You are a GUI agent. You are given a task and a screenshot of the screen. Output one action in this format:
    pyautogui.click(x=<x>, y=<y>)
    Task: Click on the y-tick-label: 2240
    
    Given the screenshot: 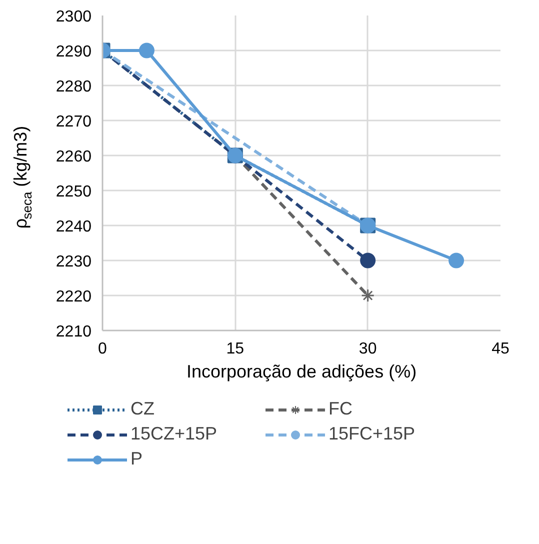 What is the action you would take?
    pyautogui.click(x=74, y=227)
    